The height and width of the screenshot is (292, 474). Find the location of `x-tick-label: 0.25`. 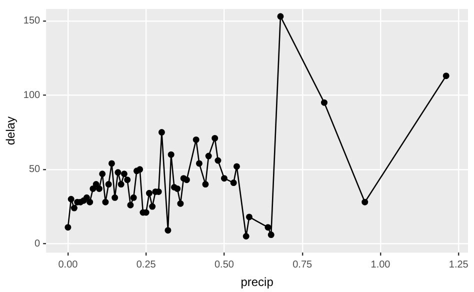

x-tick-label: 0.25 is located at coordinates (146, 264).